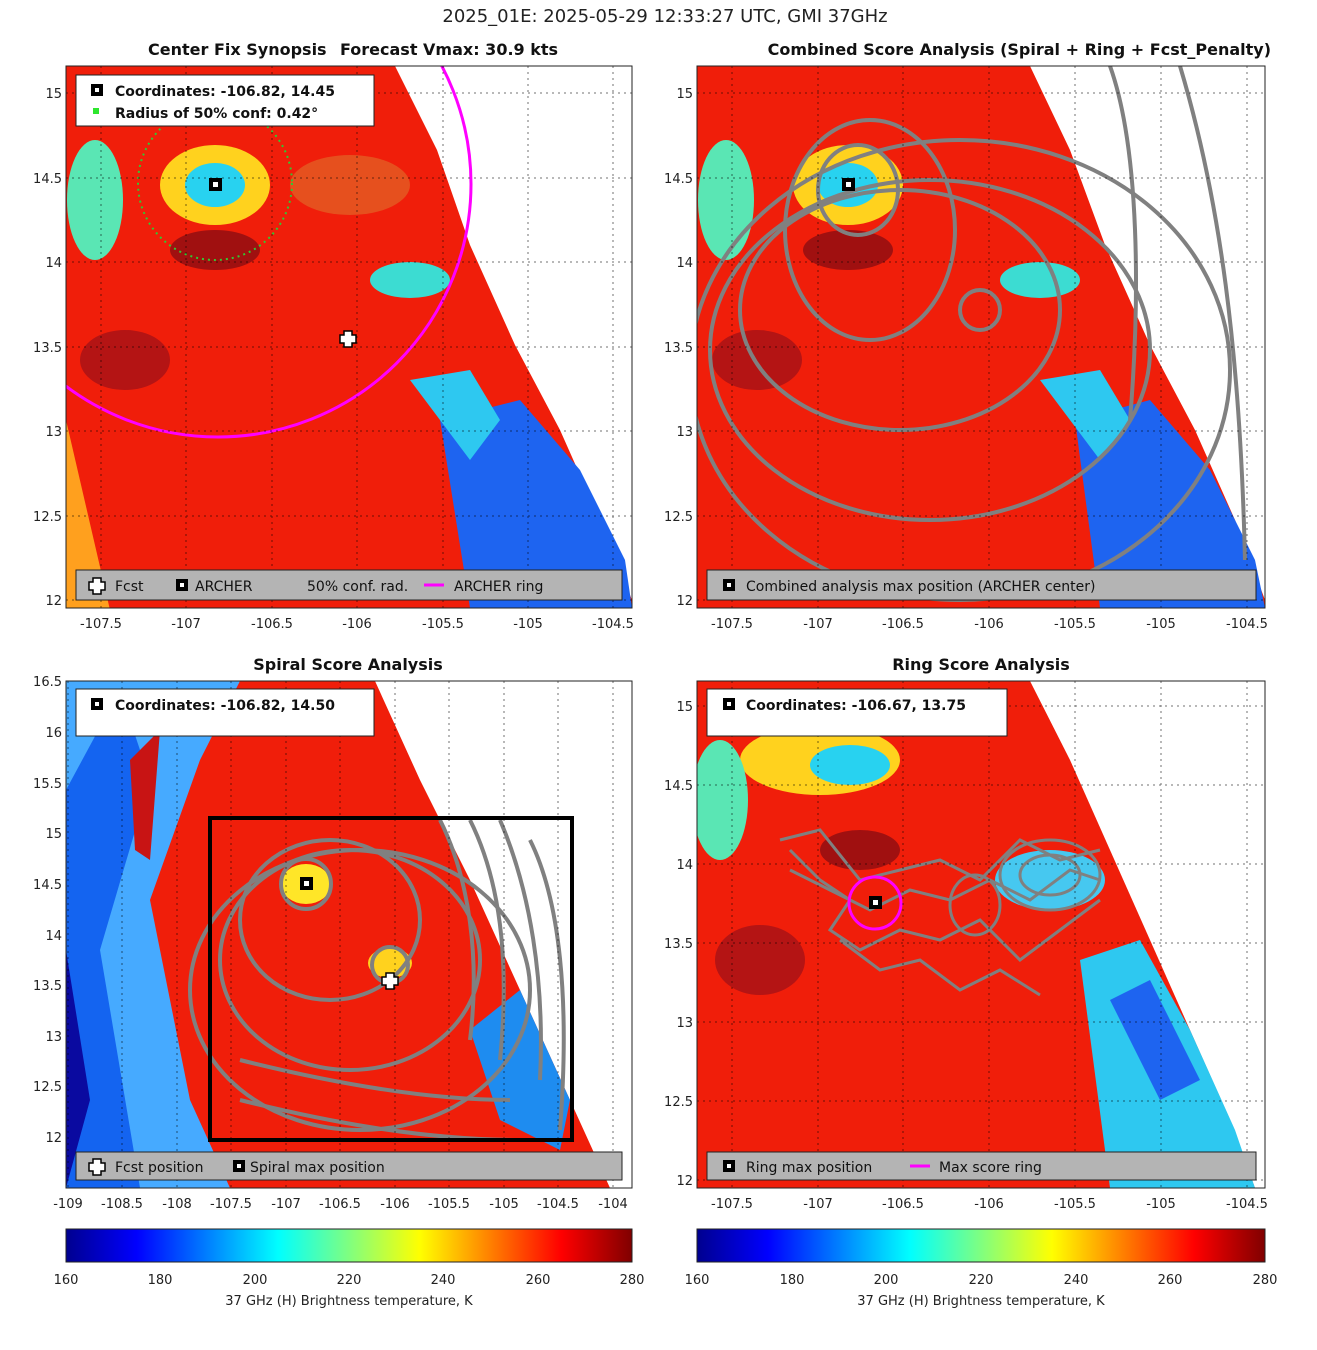  What do you see at coordinates (216, 114) in the screenshot?
I see `panel1-radius: Radius of 50% conf: 0.42°` at bounding box center [216, 114].